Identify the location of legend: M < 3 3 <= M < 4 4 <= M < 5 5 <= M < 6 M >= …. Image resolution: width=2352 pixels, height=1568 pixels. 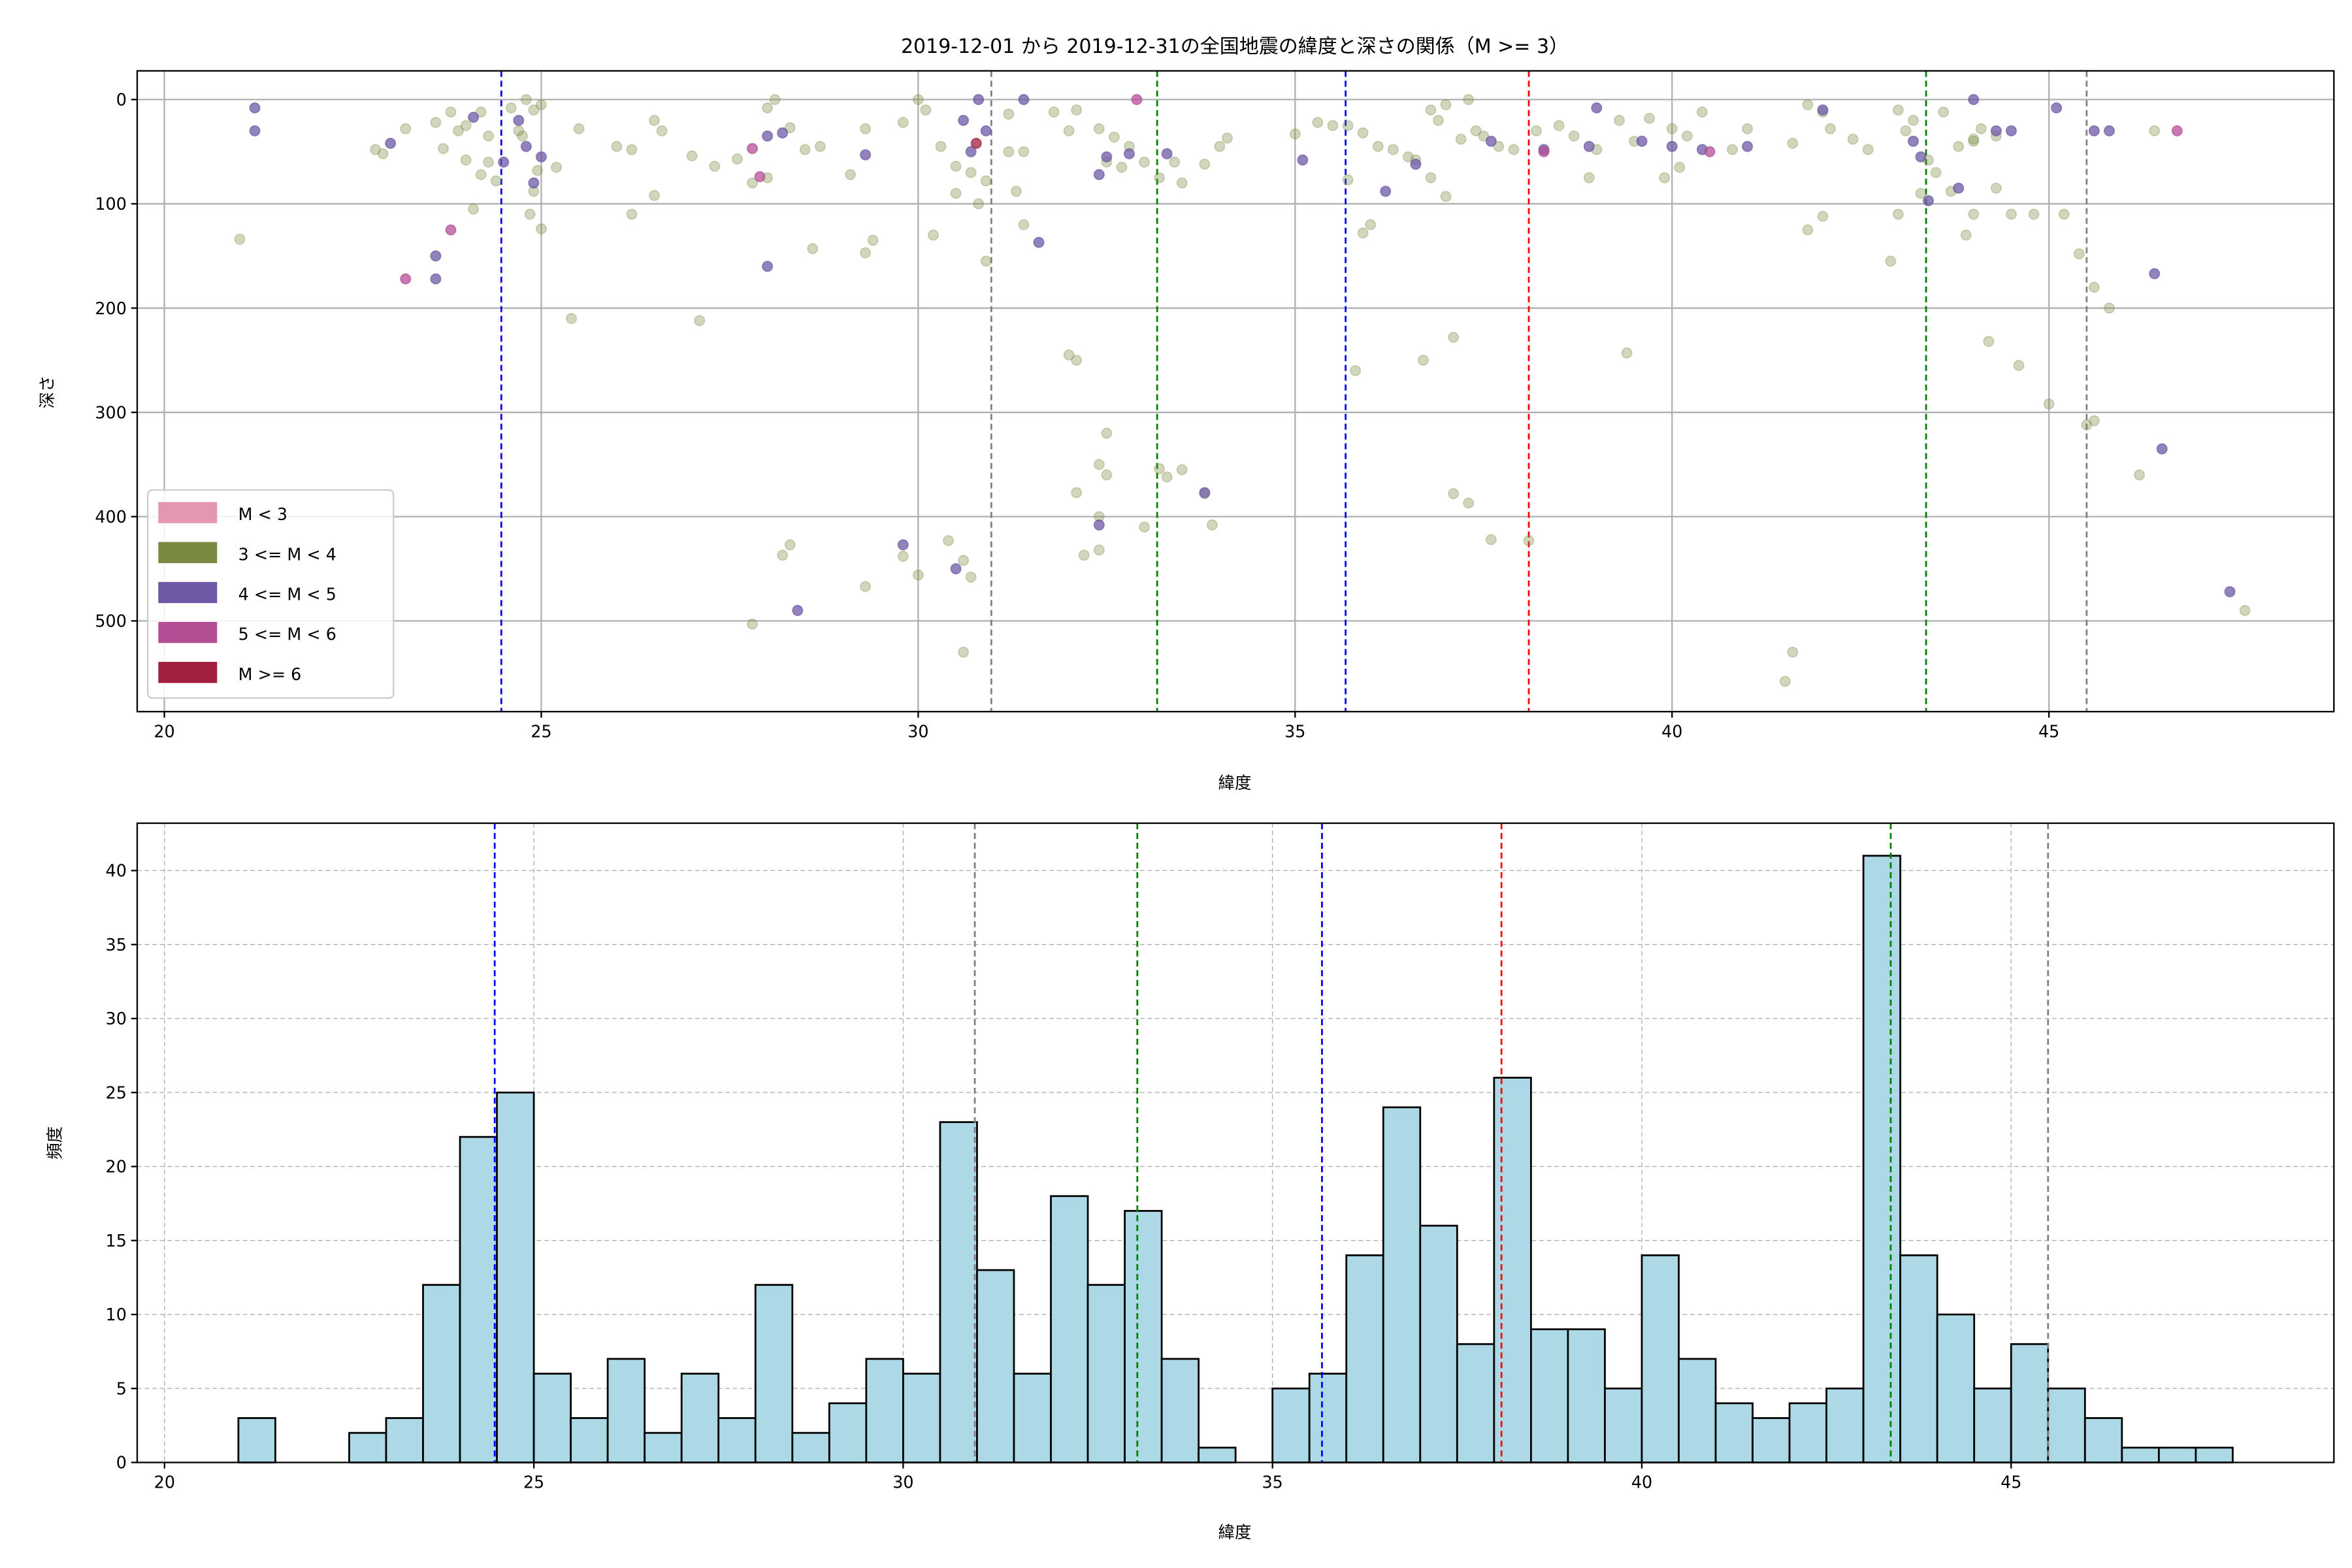
(270, 594).